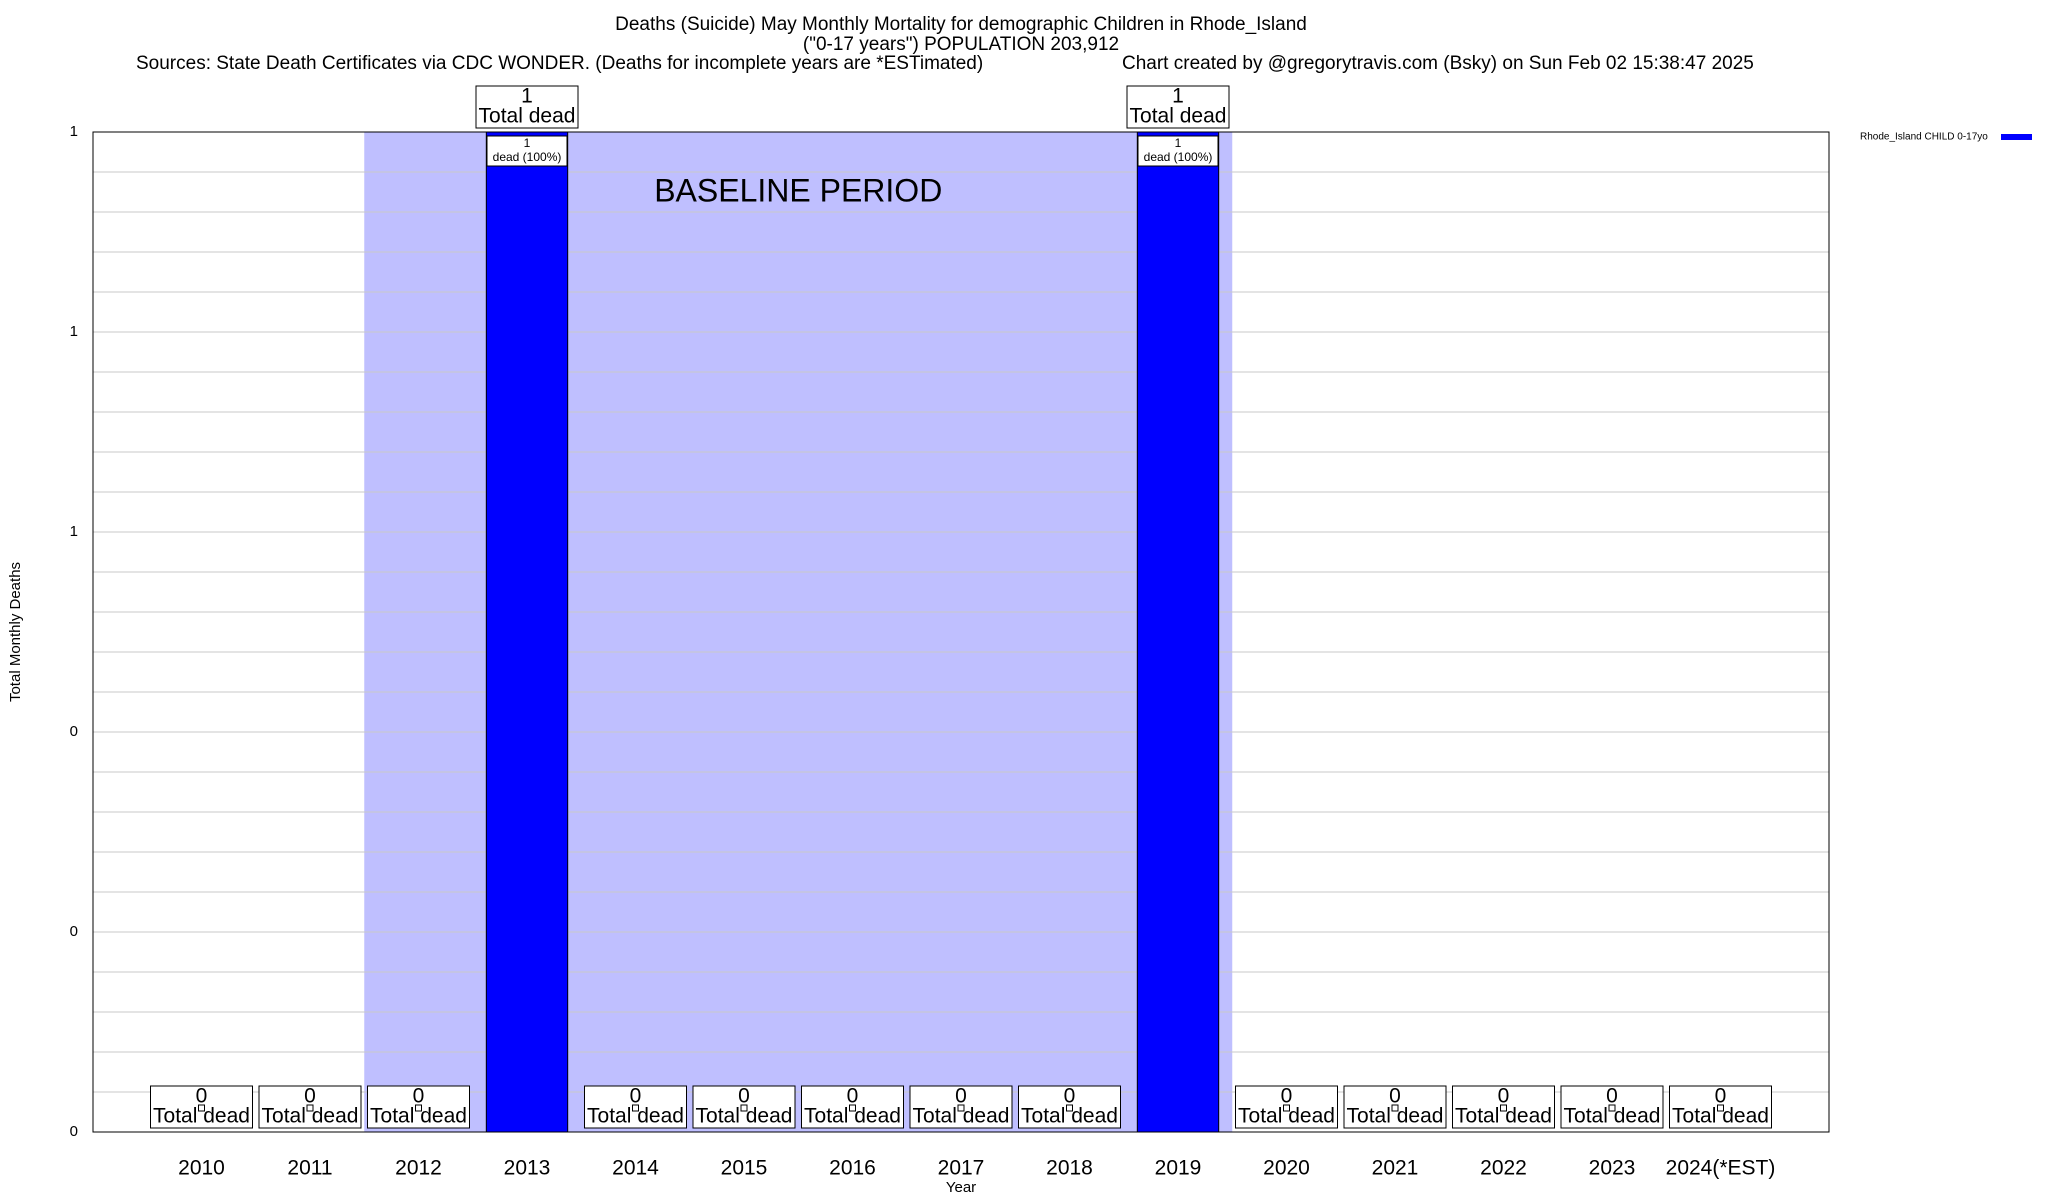  What do you see at coordinates (1503, 1168) in the screenshot?
I see `x-tick-label: 2022` at bounding box center [1503, 1168].